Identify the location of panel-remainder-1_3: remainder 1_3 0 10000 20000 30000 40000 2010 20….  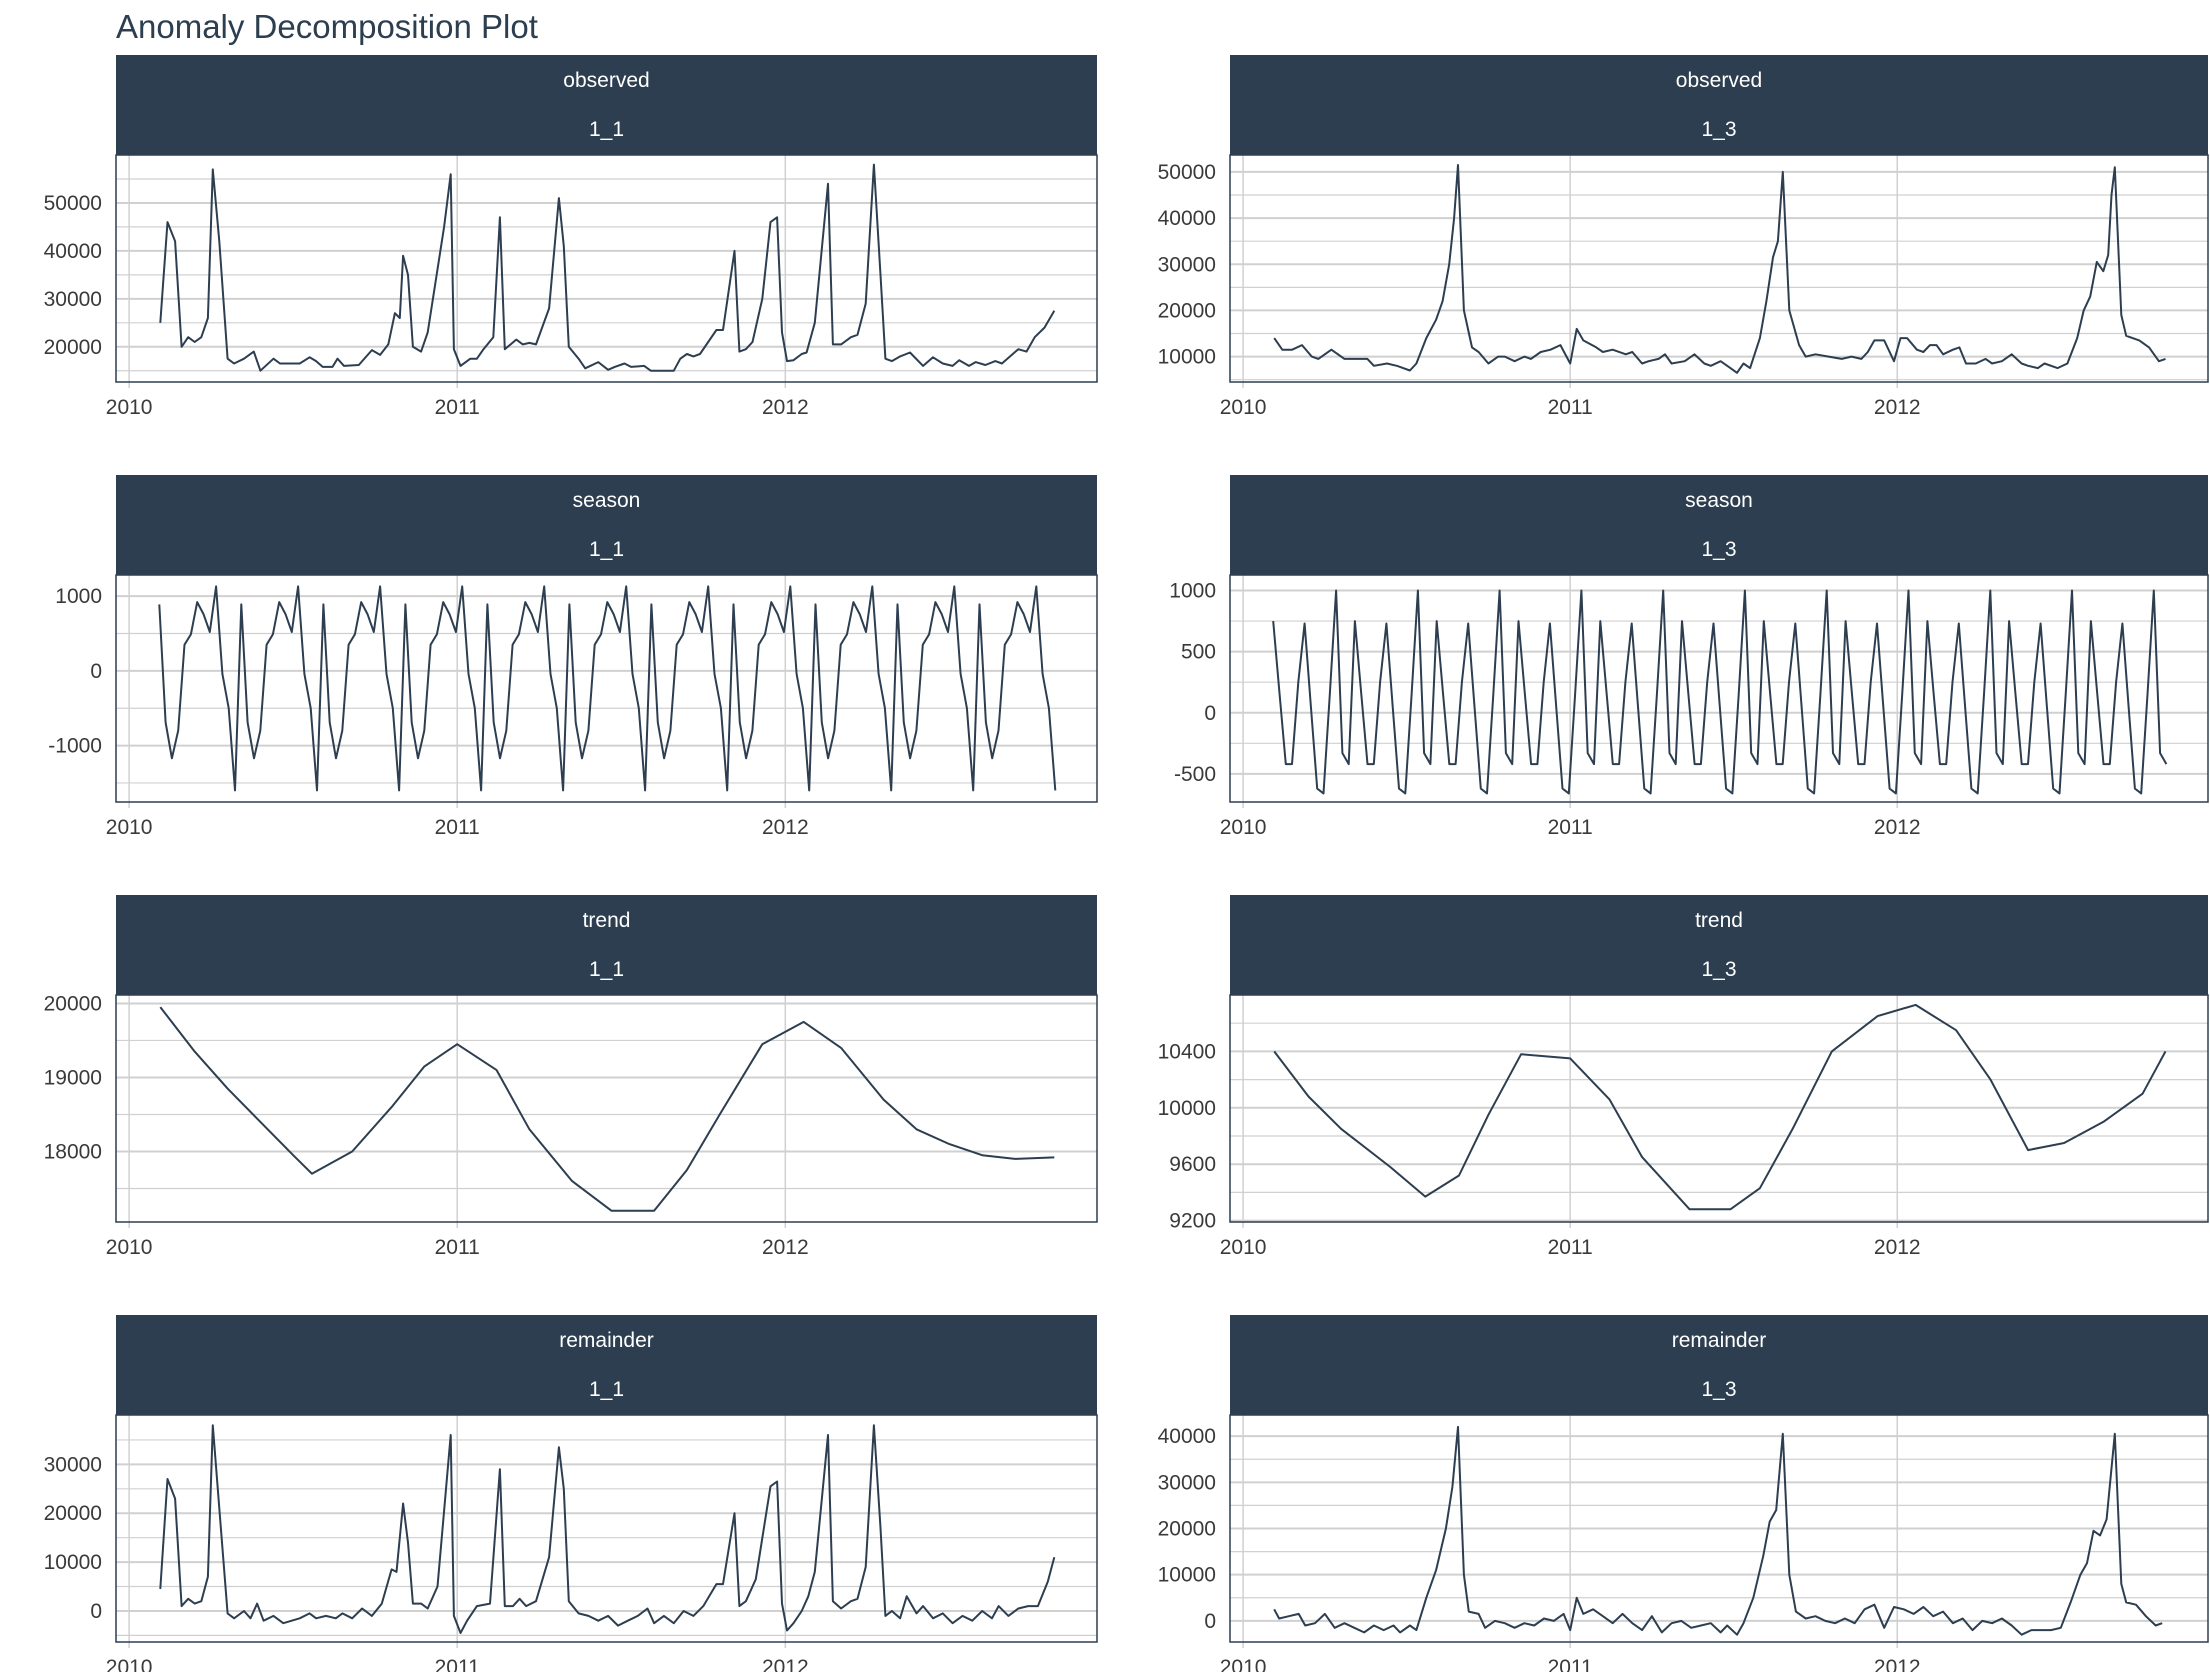
(1683, 1493).